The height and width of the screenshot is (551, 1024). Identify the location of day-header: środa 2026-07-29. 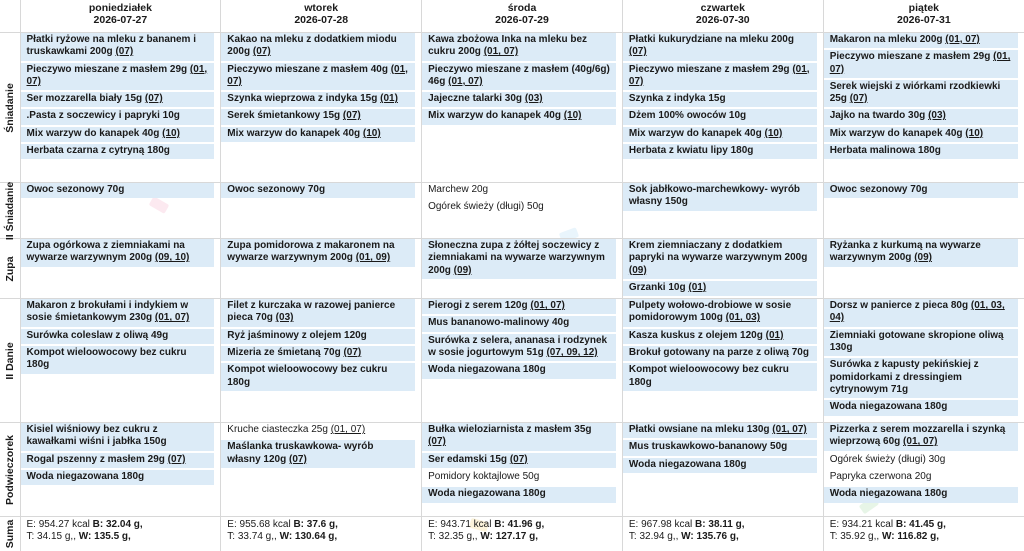
(522, 16).